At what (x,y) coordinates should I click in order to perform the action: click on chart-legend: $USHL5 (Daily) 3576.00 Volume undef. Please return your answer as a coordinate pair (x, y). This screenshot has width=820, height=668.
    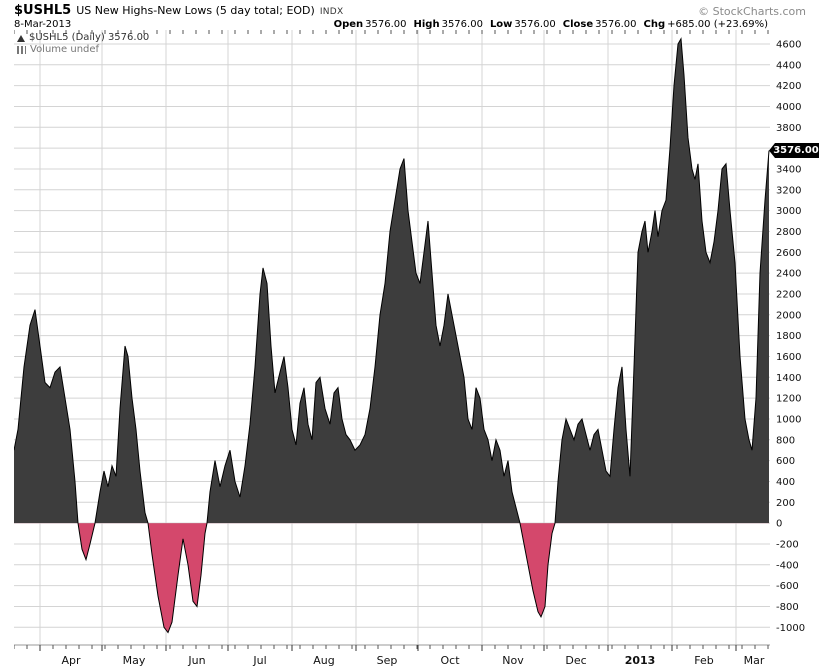
    Looking at the image, I should click on (83, 44).